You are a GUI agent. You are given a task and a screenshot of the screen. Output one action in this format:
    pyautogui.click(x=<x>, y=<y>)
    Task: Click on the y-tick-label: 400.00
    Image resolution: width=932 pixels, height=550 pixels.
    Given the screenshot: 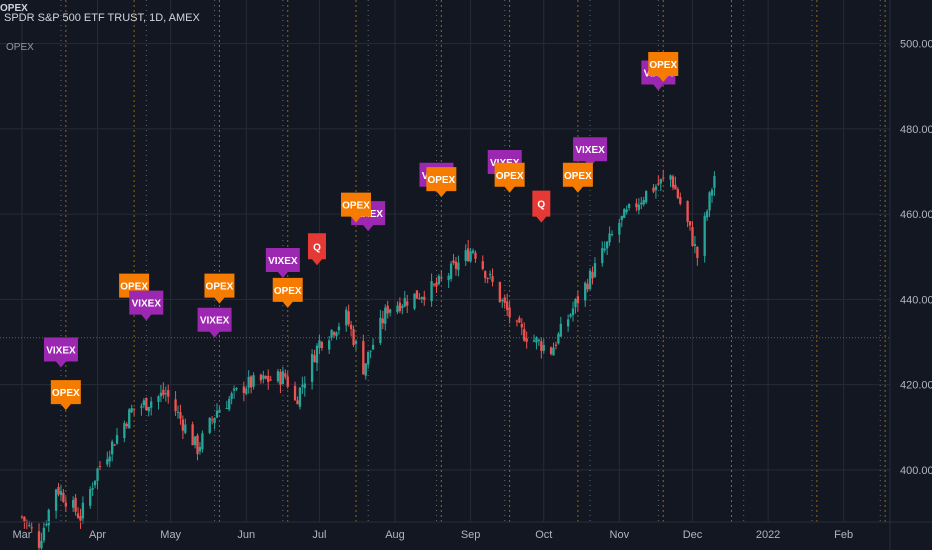 What is the action you would take?
    pyautogui.click(x=916, y=471)
    